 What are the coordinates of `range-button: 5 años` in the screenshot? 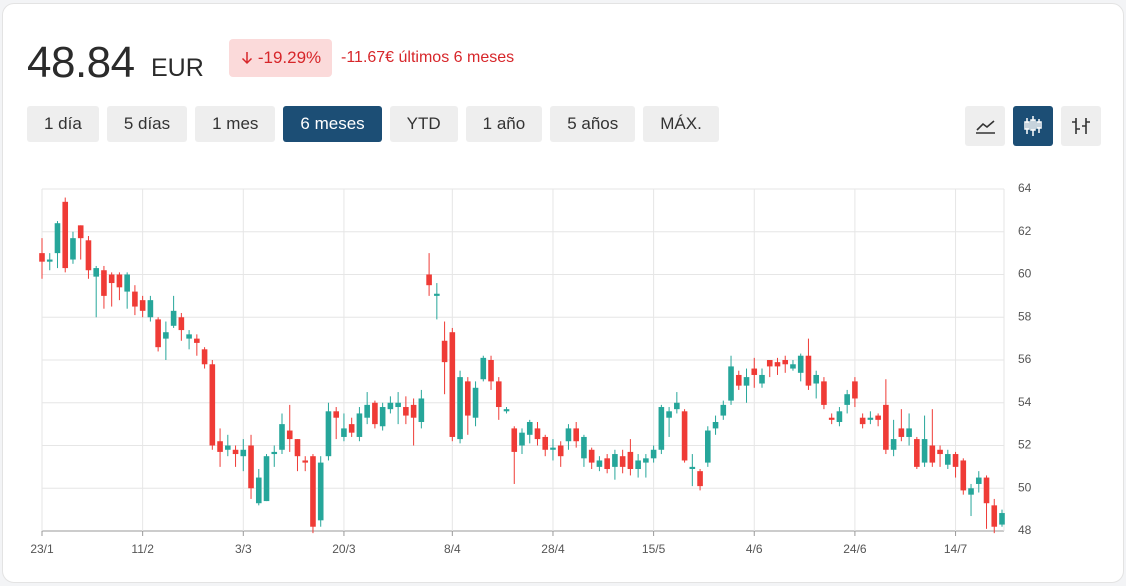 It's located at (593, 124).